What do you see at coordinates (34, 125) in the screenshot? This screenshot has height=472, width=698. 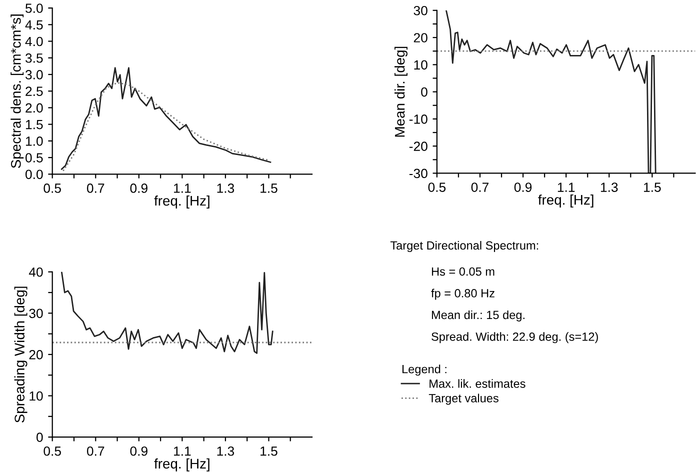 I see `y-tick-label: 1.5` at bounding box center [34, 125].